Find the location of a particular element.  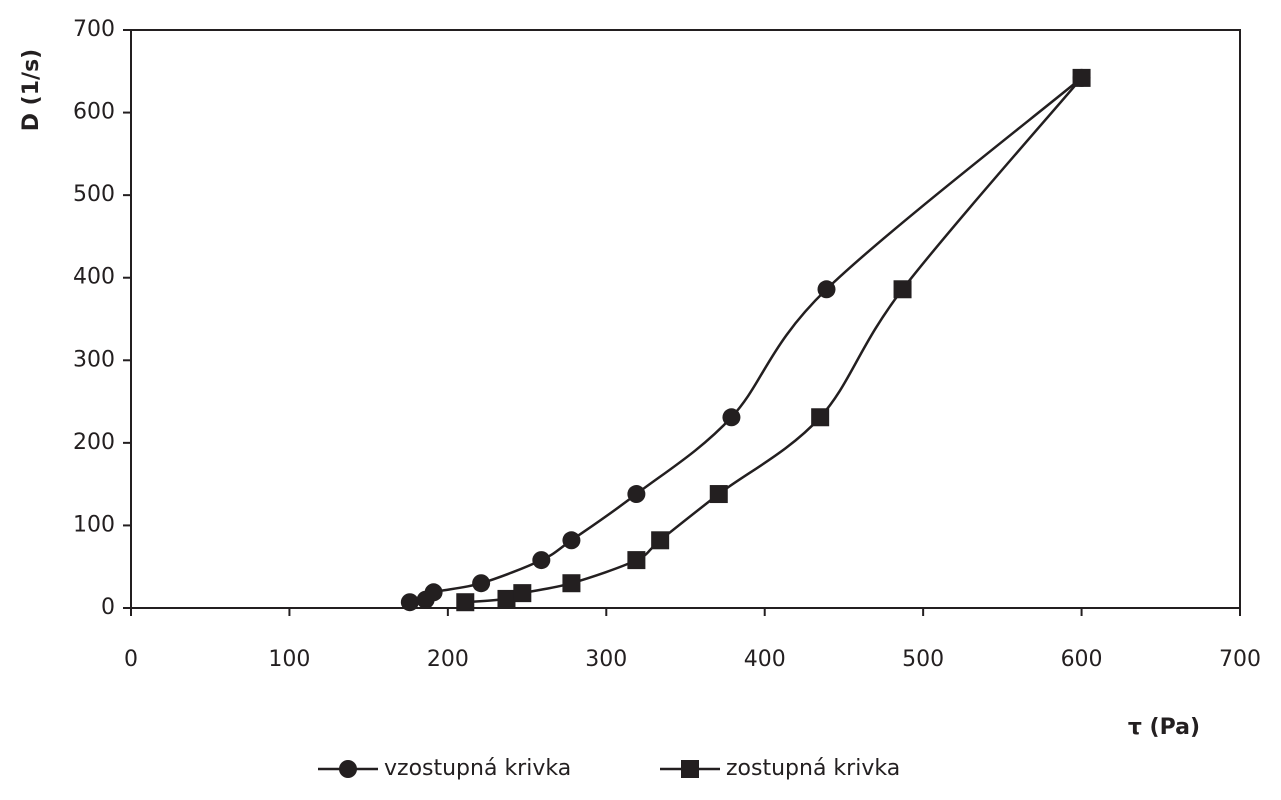

legend-label: vzostupná krivka is located at coordinates (477, 768).